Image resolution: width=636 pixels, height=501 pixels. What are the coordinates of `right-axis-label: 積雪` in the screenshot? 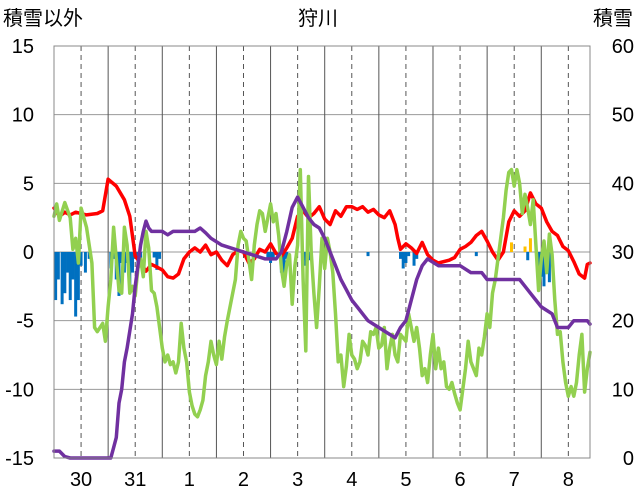 It's located at (613, 18).